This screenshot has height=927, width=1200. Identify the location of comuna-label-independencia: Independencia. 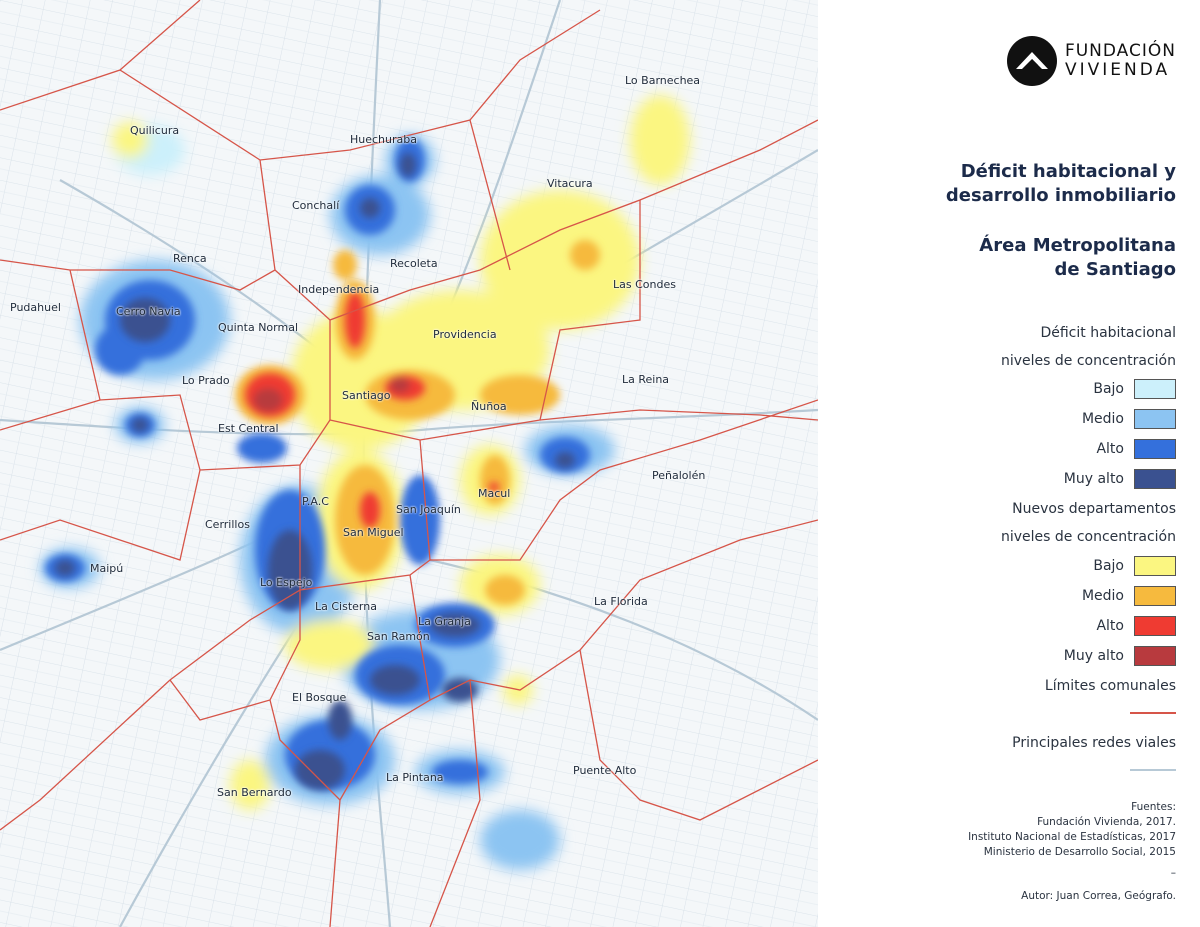
(339, 289).